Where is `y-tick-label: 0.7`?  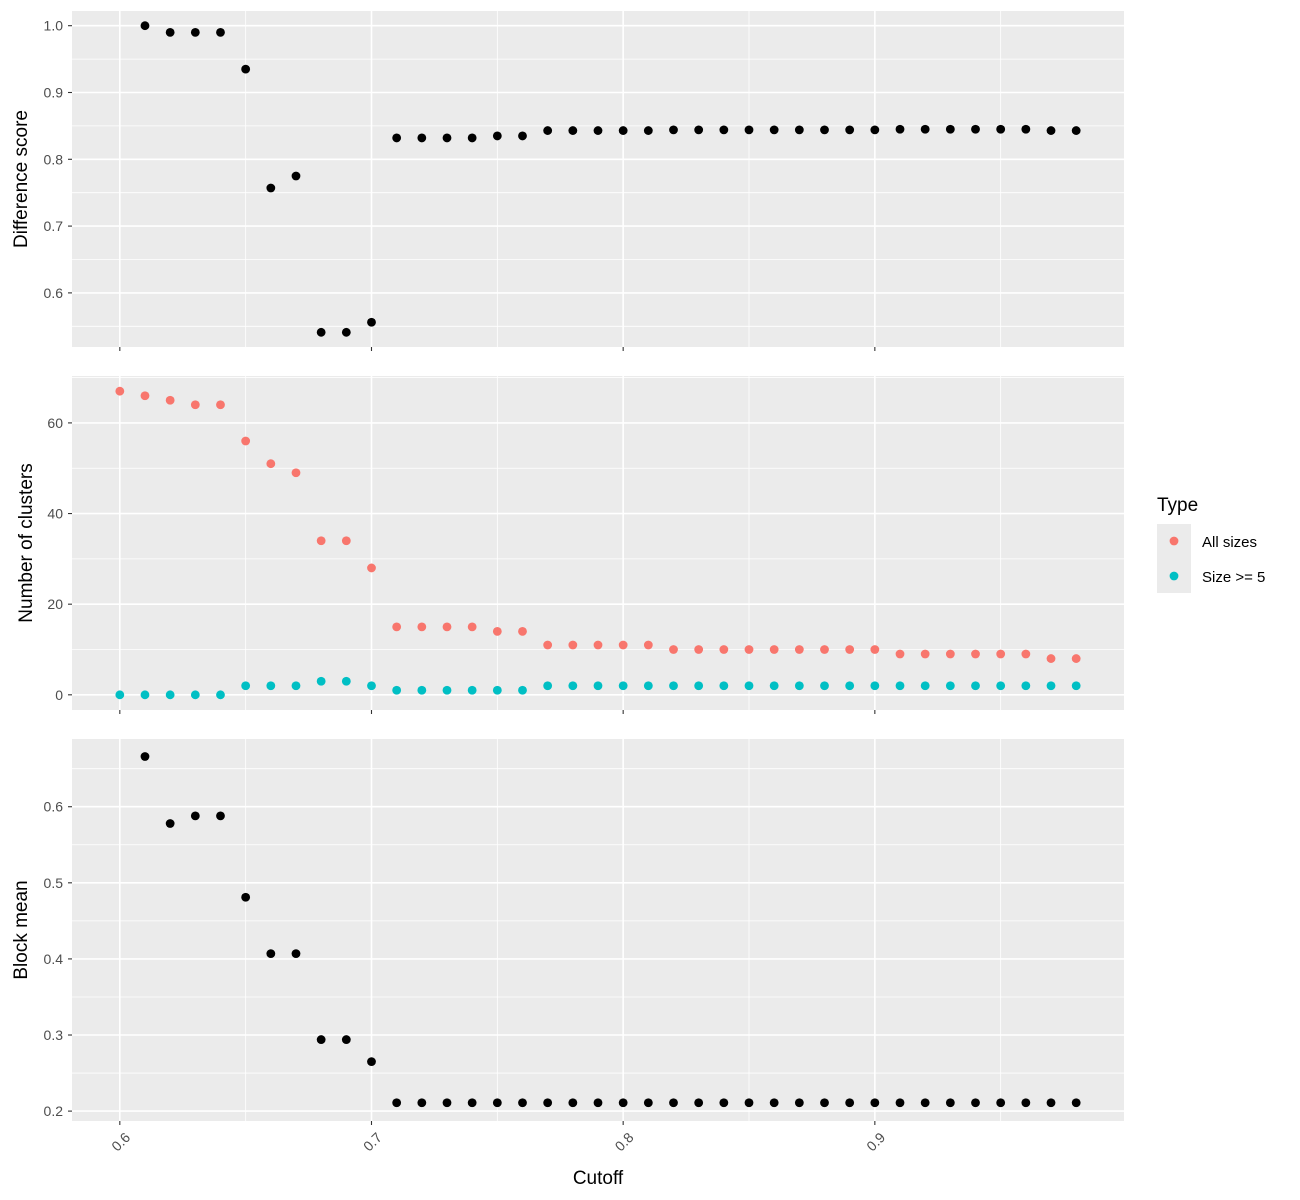
y-tick-label: 0.7 is located at coordinates (54, 226).